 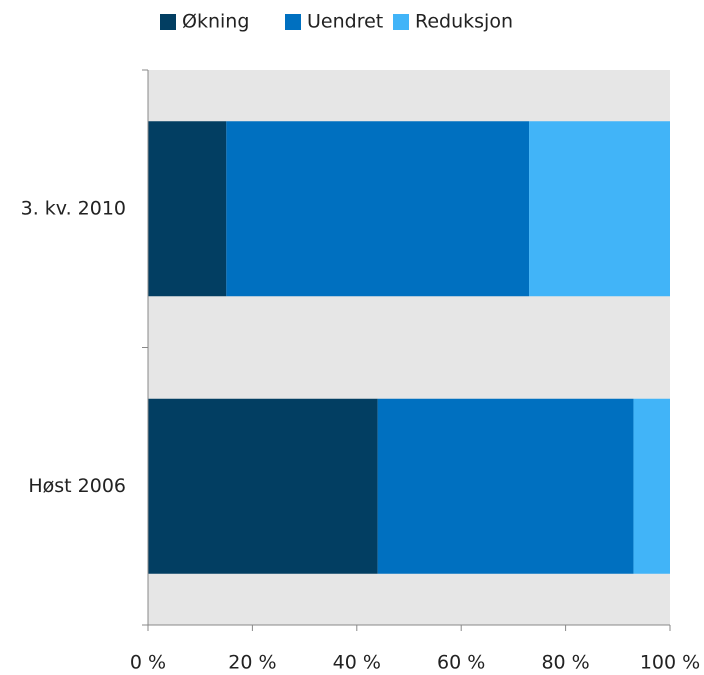 What do you see at coordinates (357, 663) in the screenshot?
I see `x-tick-label: 40 %` at bounding box center [357, 663].